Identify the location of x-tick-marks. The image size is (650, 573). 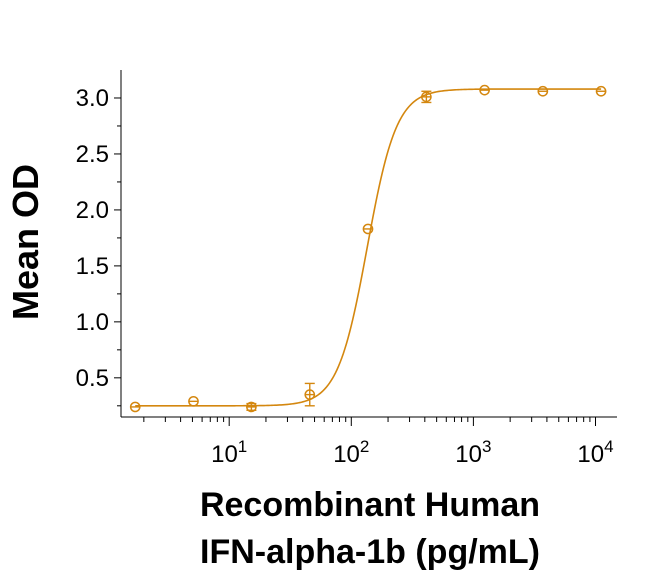
(369, 421).